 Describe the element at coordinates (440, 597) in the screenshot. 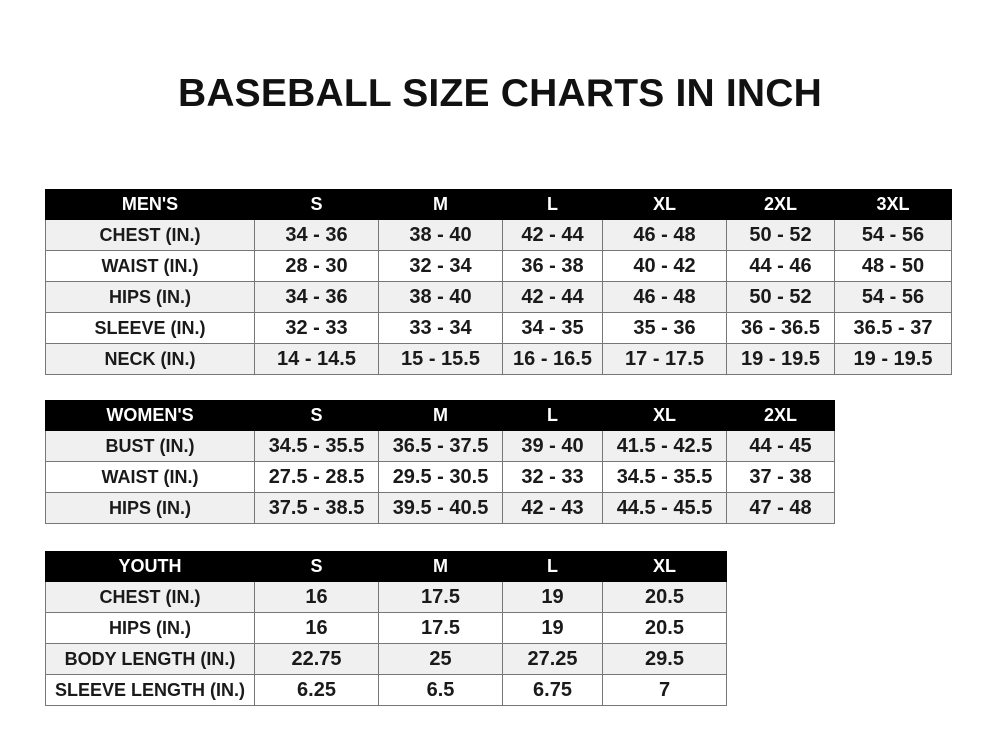

I see `size-value: 17.5` at that location.